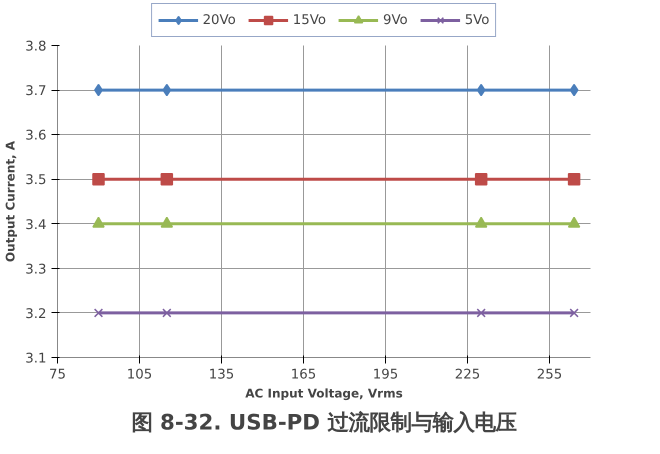 The height and width of the screenshot is (454, 660). I want to click on x-tick-label: 75, so click(57, 375).